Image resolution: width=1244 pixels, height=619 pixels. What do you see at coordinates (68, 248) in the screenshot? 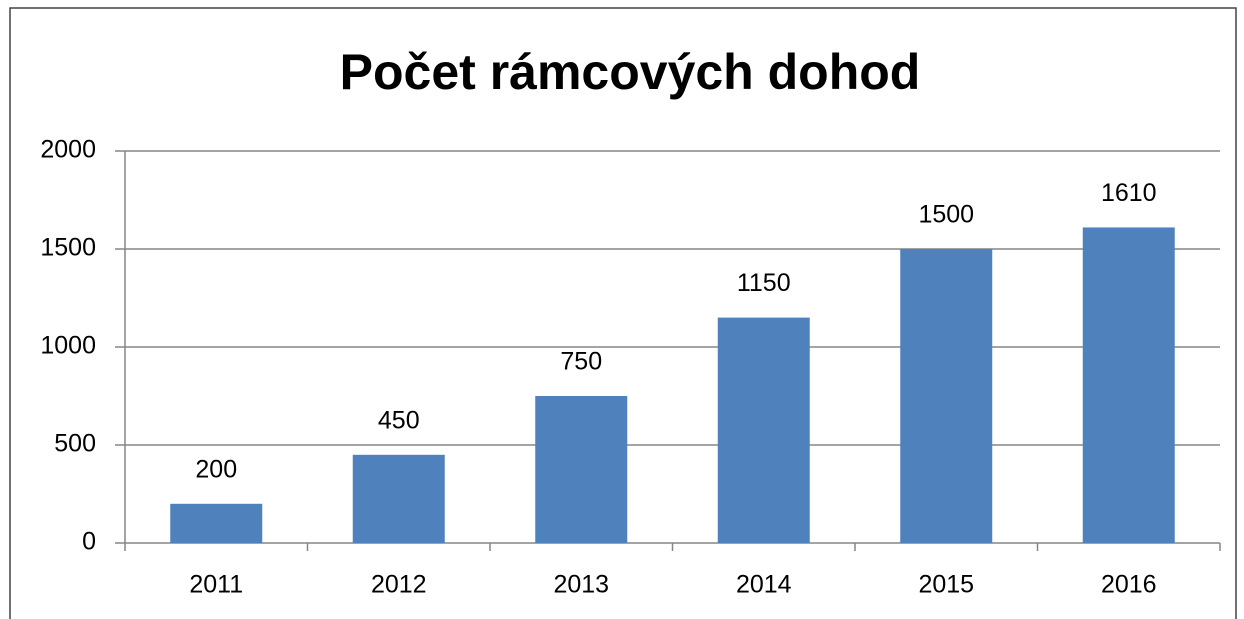
I see `y-tick-label: 1500` at bounding box center [68, 248].